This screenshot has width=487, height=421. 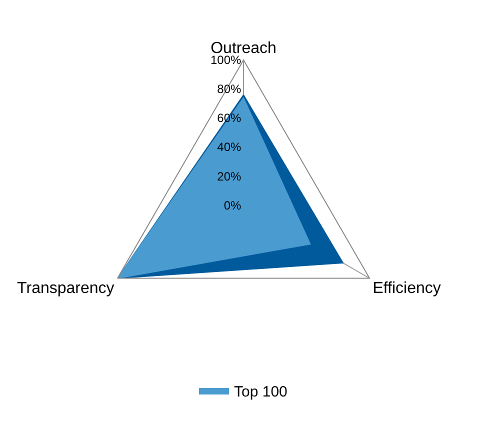 What do you see at coordinates (65, 288) in the screenshot?
I see `spoke-label: Transparency` at bounding box center [65, 288].